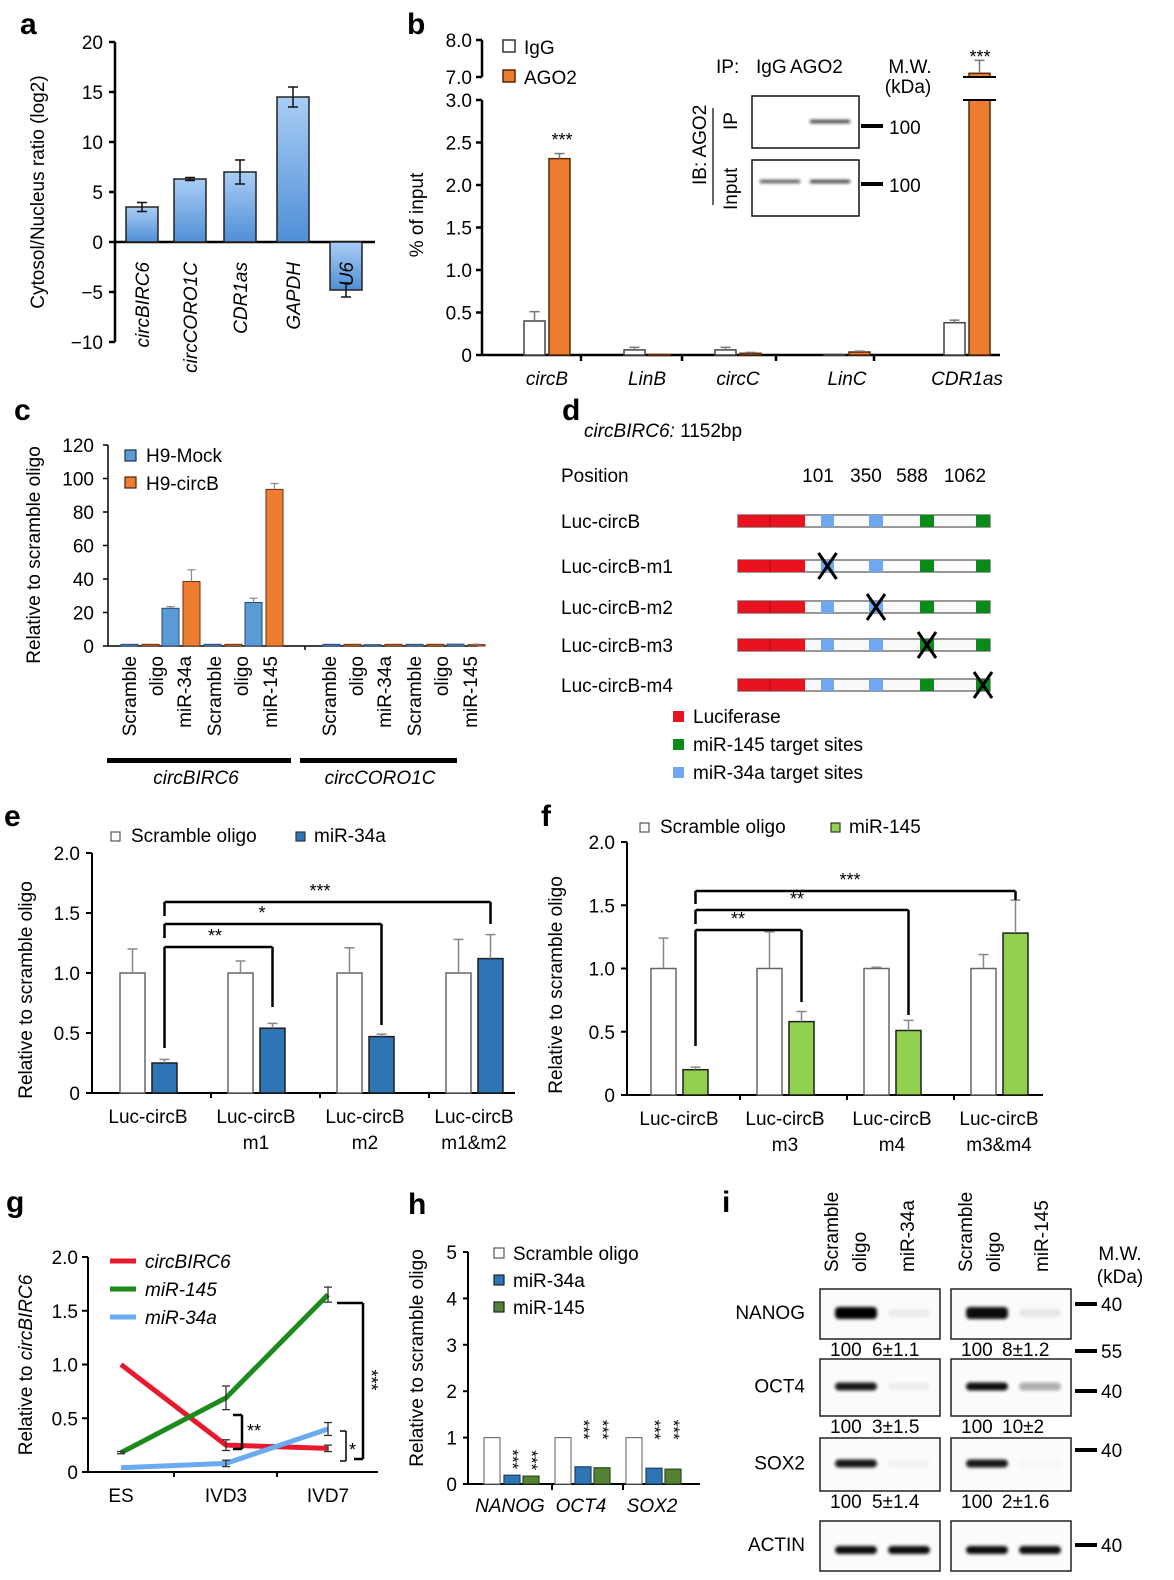 Image resolution: width=1174 pixels, height=1580 pixels. Describe the element at coordinates (880, 1464) in the screenshot. I see `panel-i-blot-box` at that location.